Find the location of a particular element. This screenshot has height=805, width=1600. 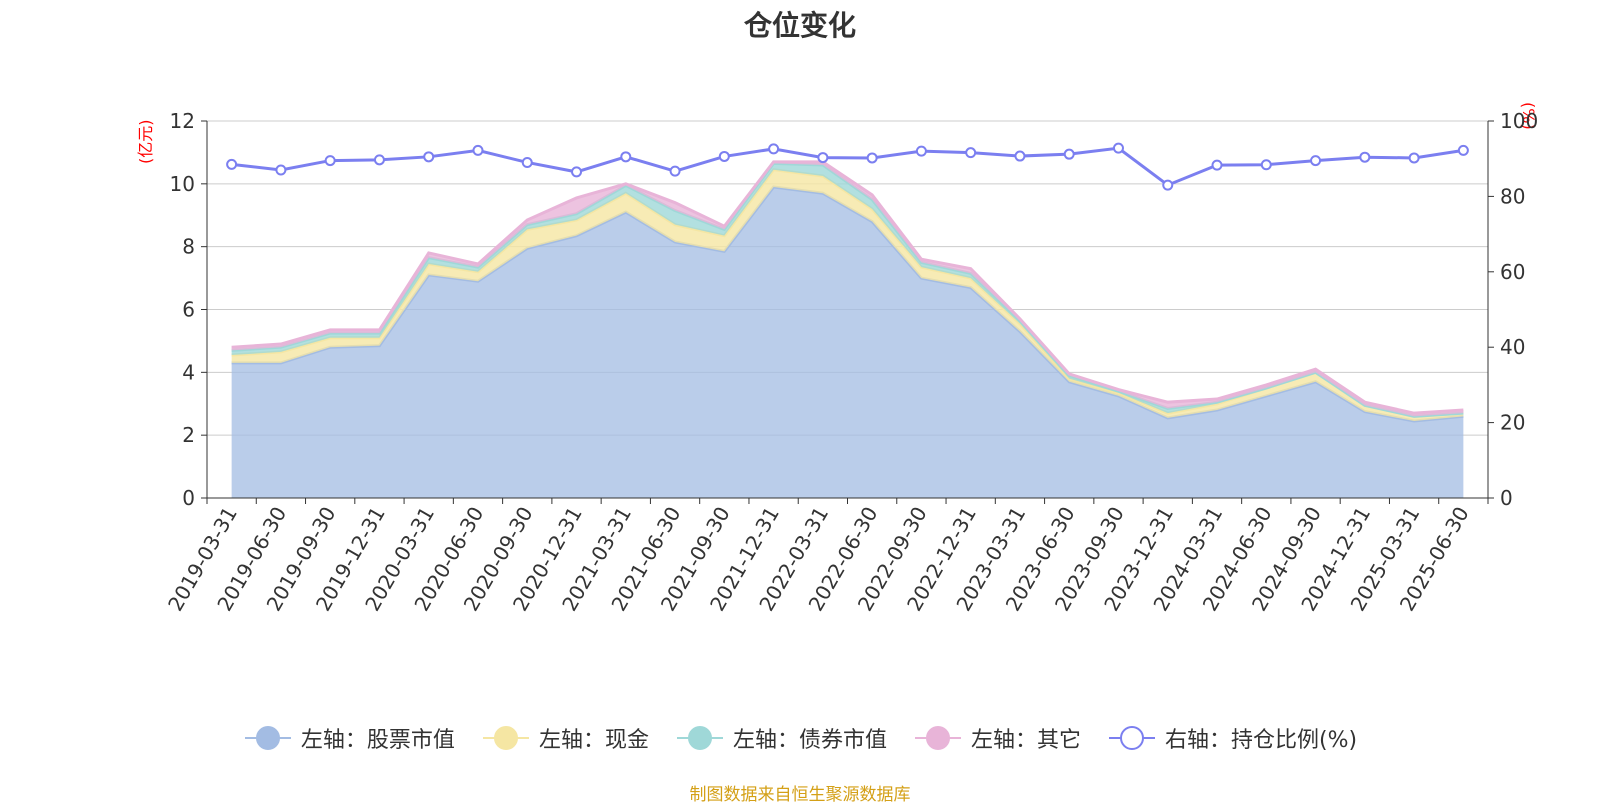

source-footer: 制图数据来自恒生聚源数据库 is located at coordinates (800, 795).